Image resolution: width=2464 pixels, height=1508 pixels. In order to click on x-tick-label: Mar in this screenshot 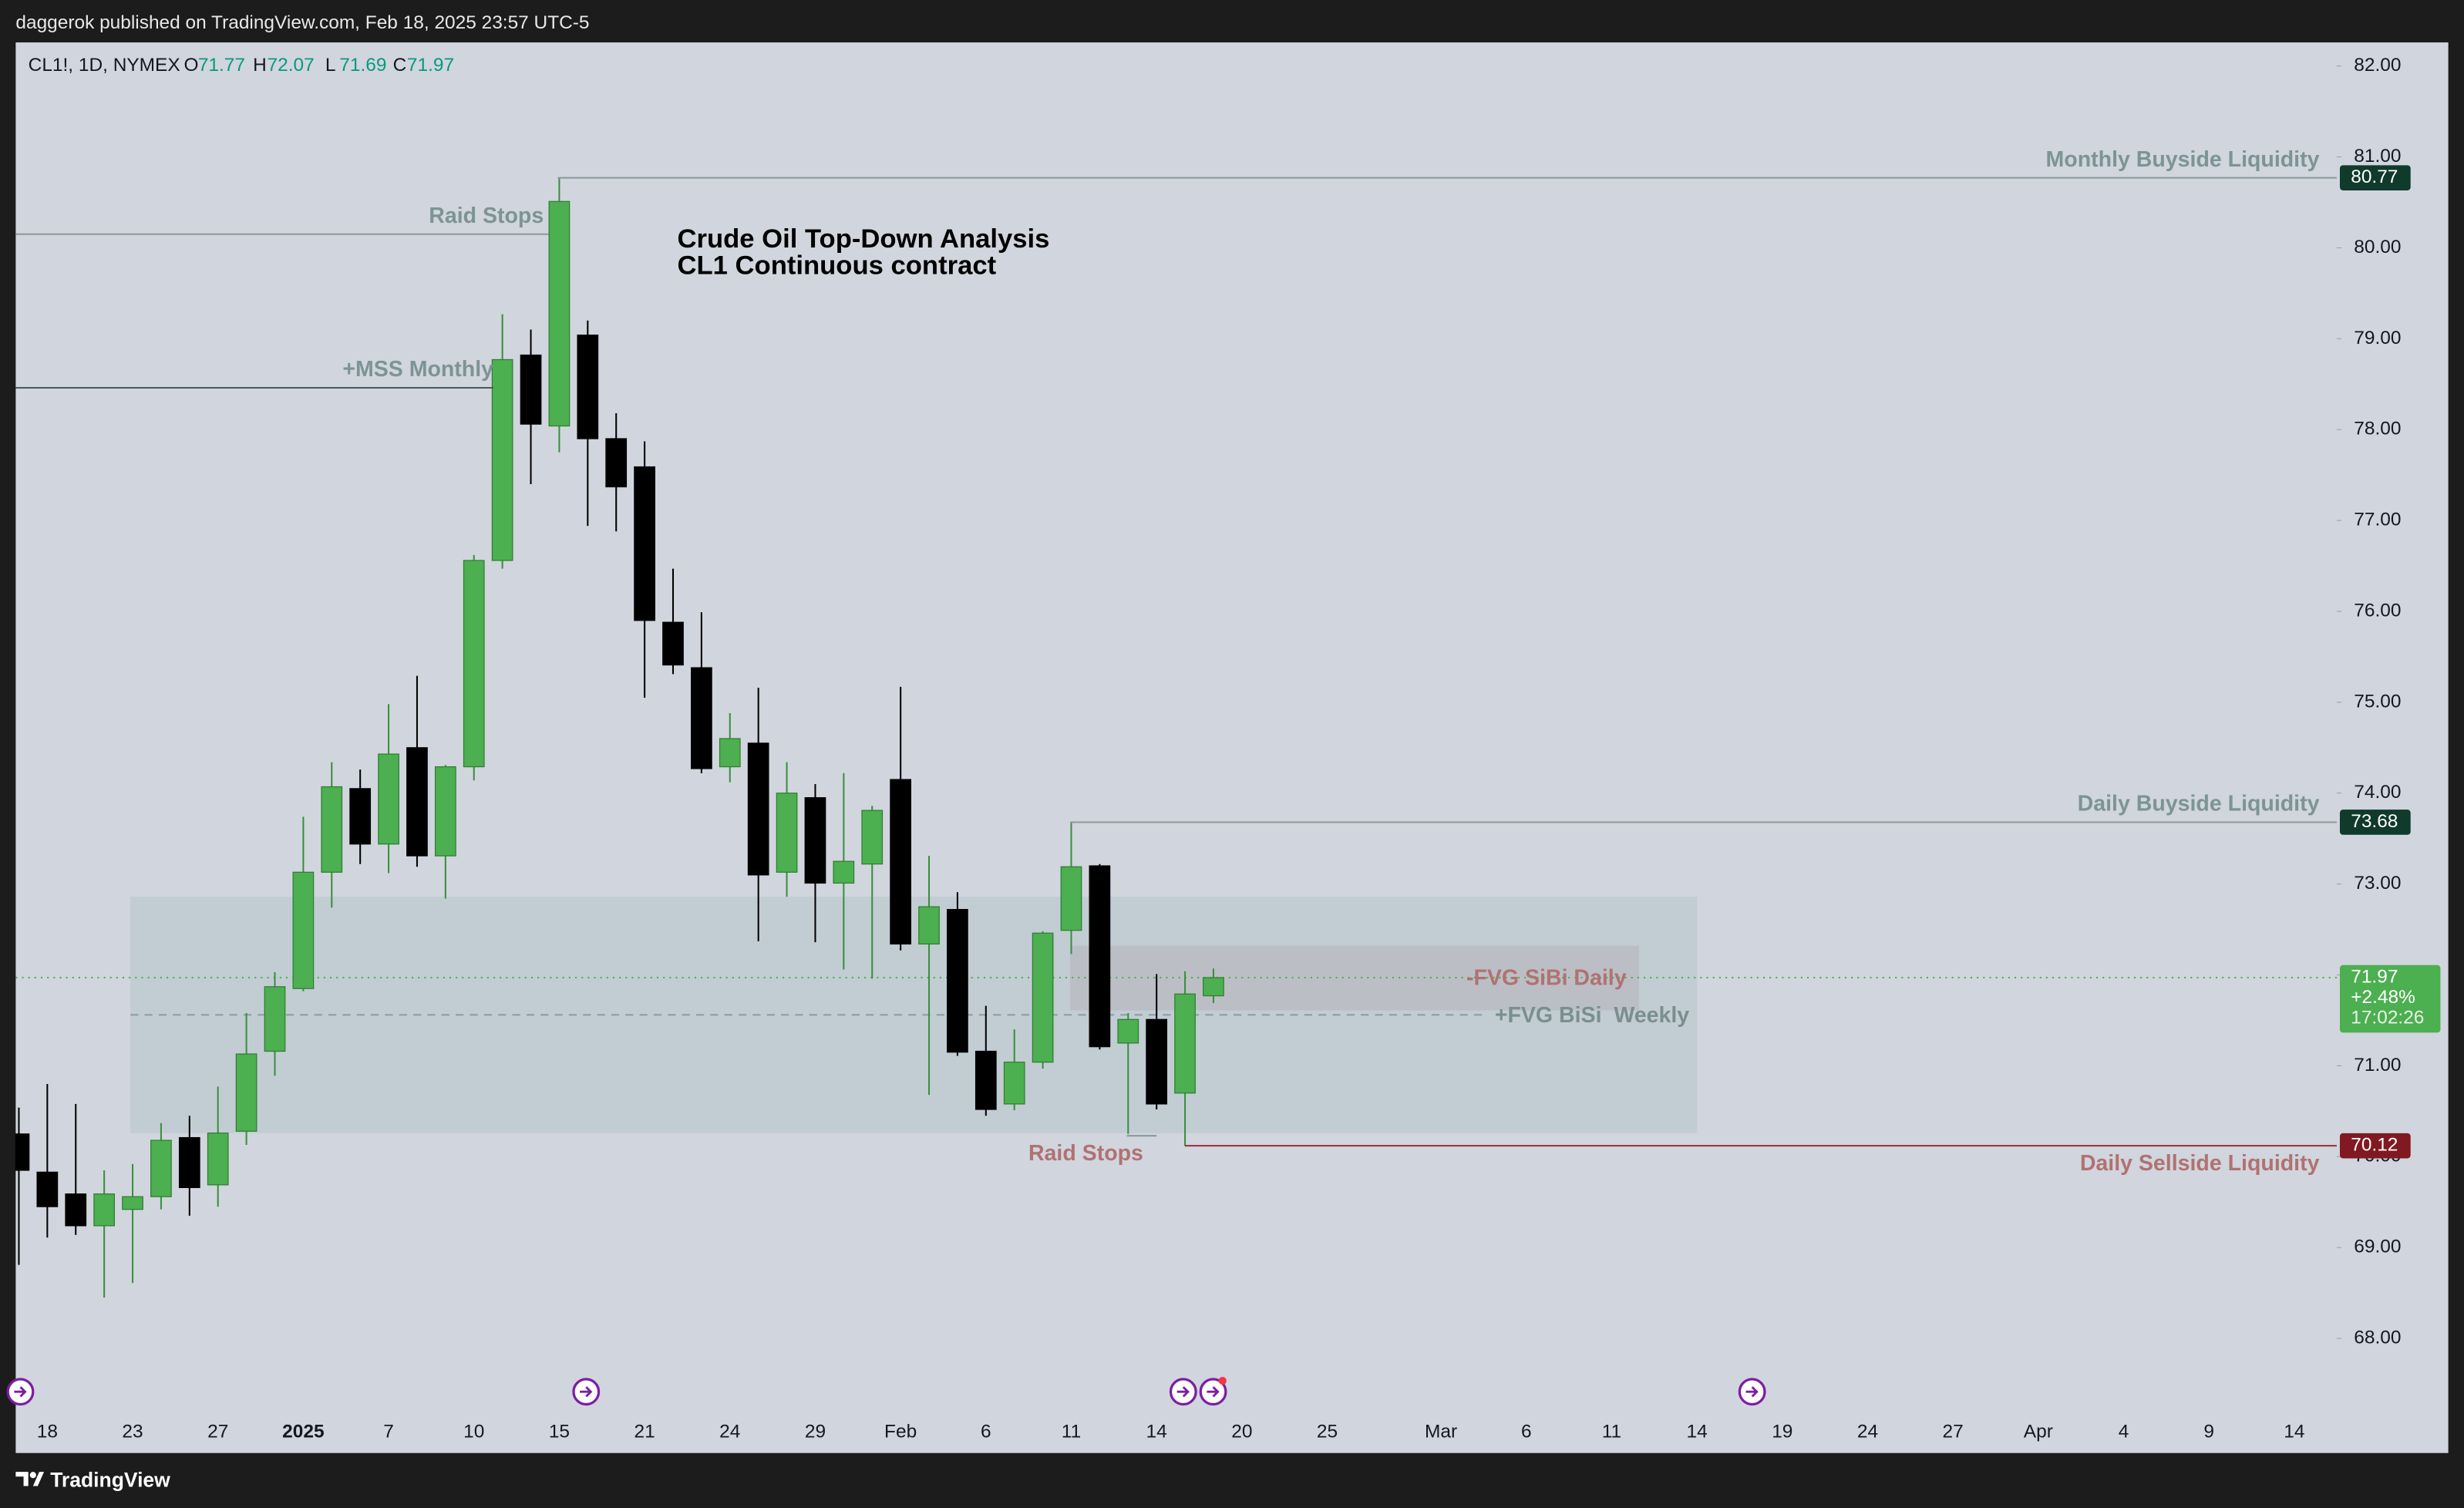, I will do `click(1441, 1432)`.